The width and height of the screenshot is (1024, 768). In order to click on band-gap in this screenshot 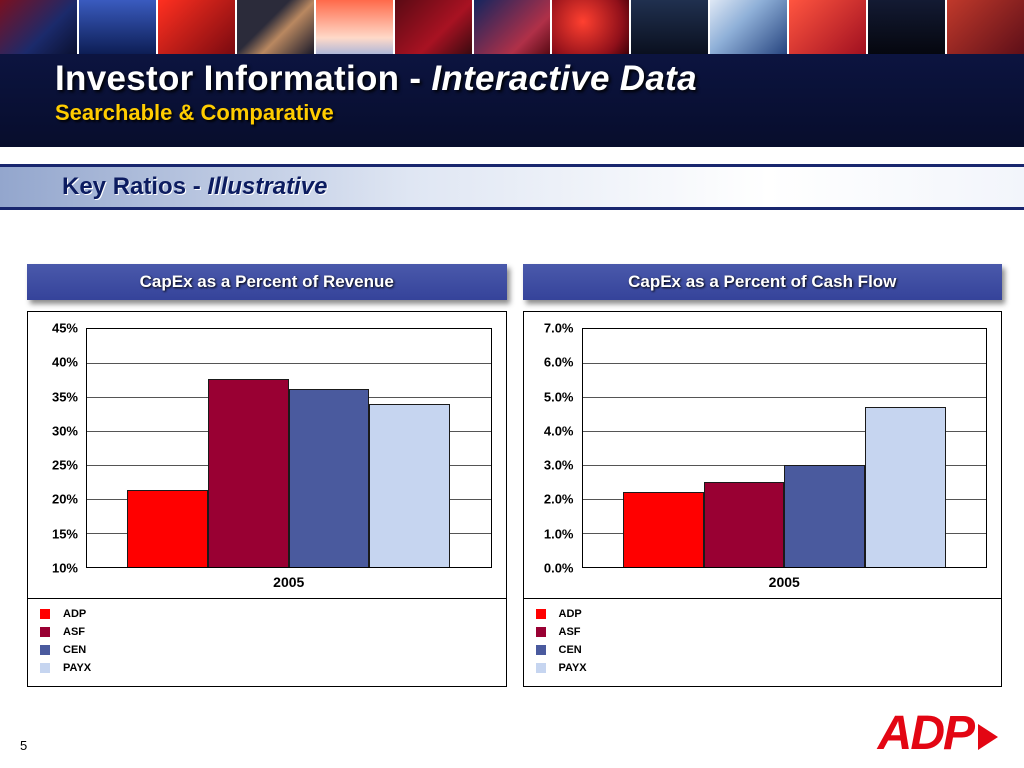, I will do `click(512, 155)`.